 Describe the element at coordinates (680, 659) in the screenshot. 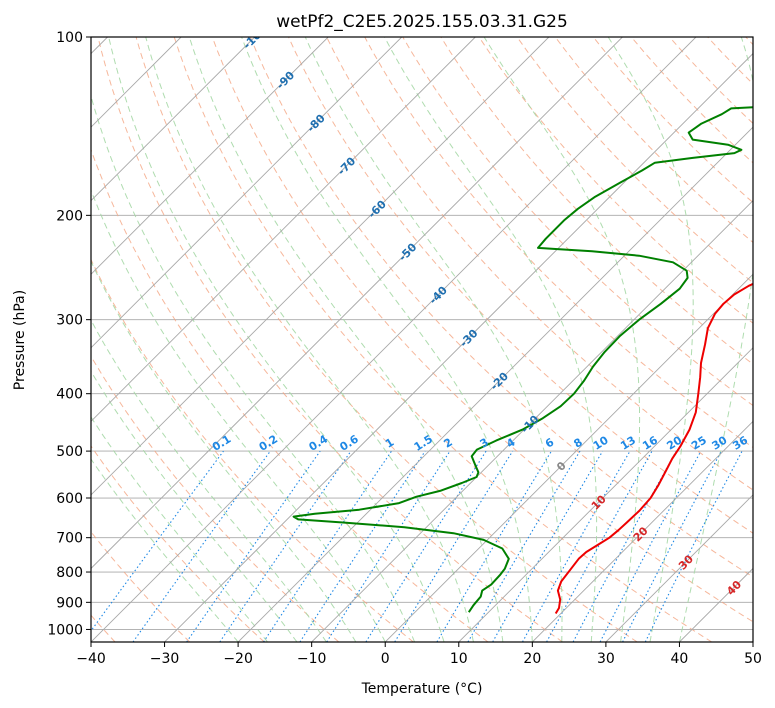

I see `x-tick-label: 40` at that location.